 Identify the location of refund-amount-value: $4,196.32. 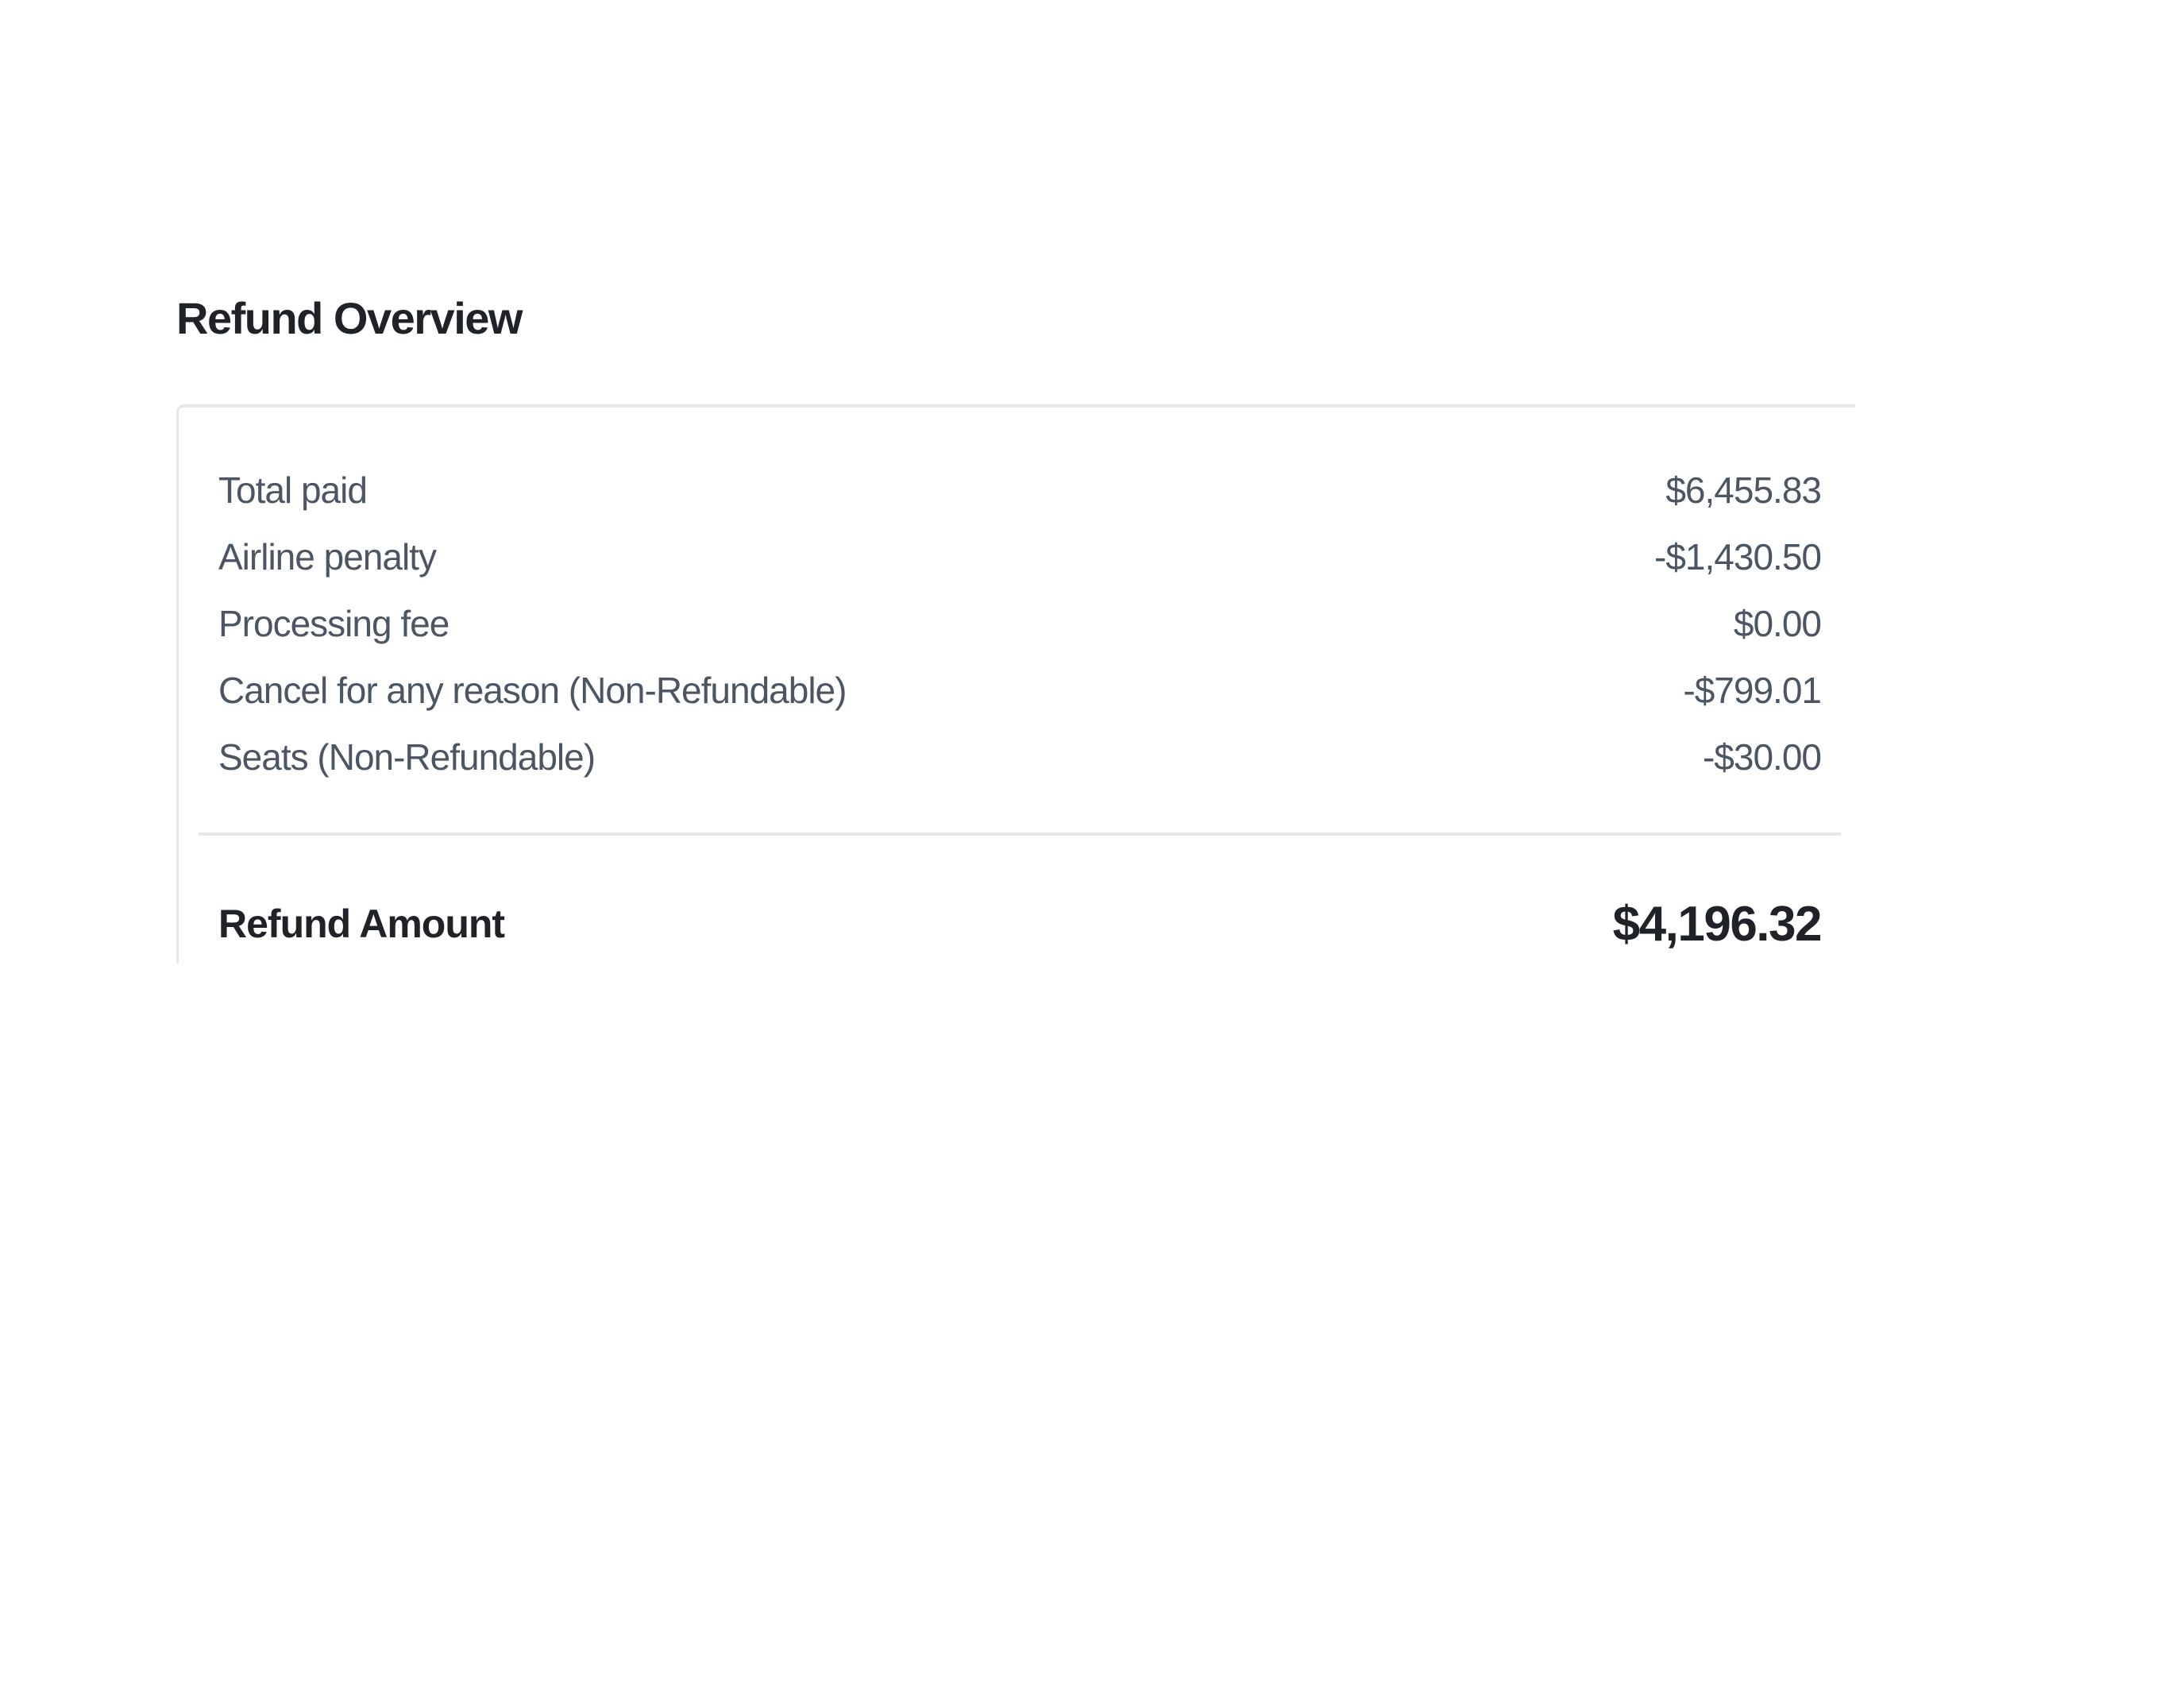
(1717, 924).